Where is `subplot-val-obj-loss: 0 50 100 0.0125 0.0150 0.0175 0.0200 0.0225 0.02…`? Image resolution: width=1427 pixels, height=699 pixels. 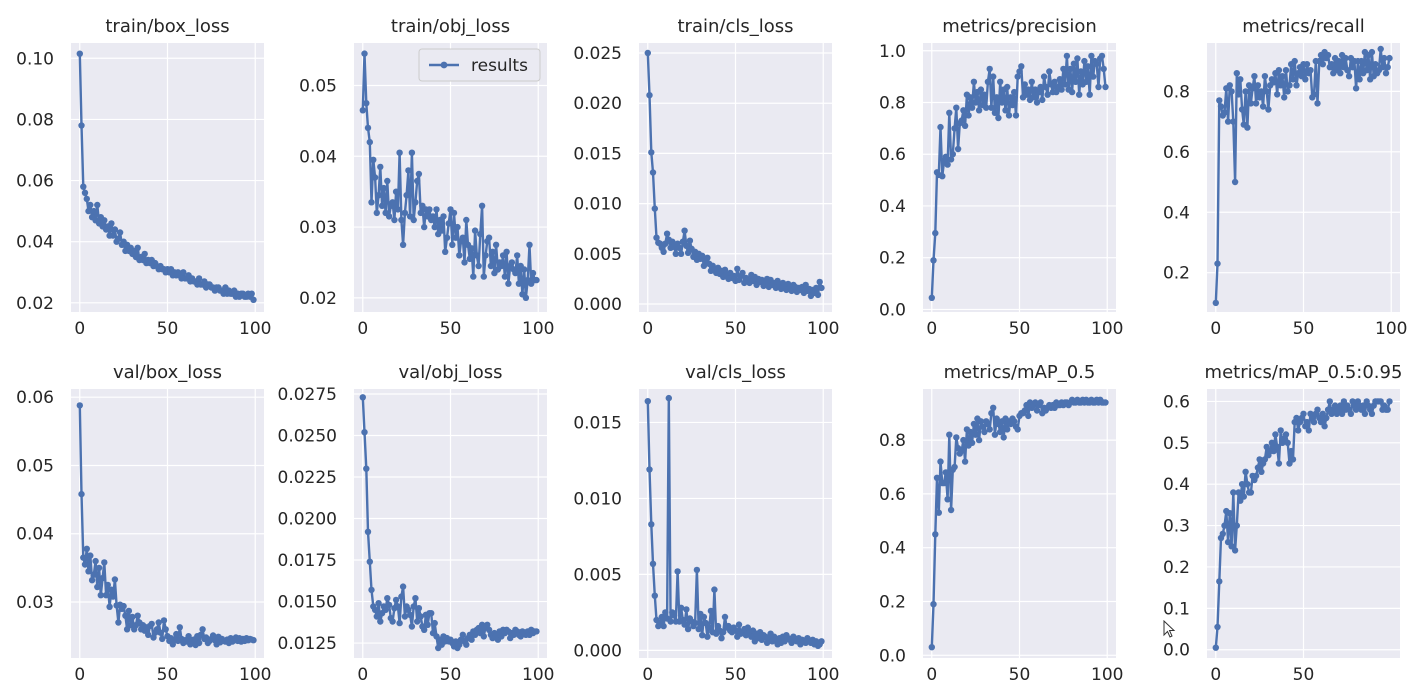 subplot-val-obj-loss: 0 50 100 0.0125 0.0150 0.0175 0.0200 0.0225 0.02… is located at coordinates (416, 523).